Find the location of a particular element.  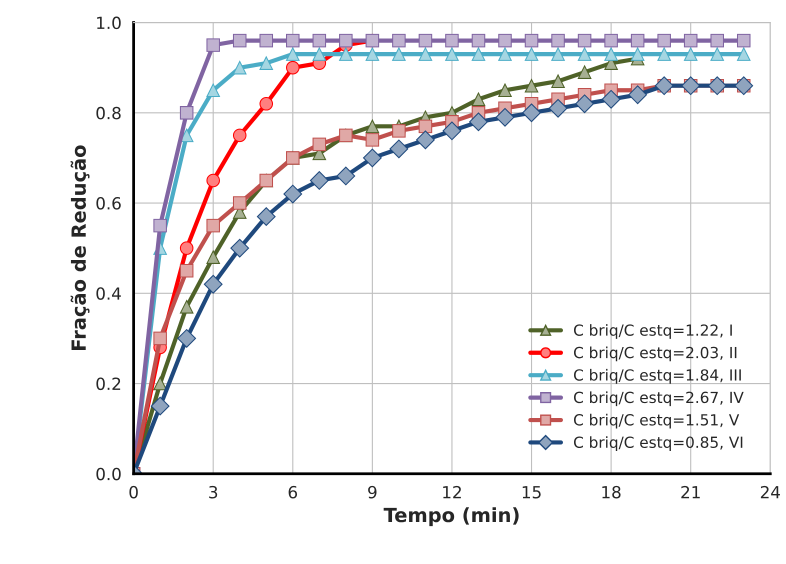

x-tick-label: 0 is located at coordinates (133, 492).